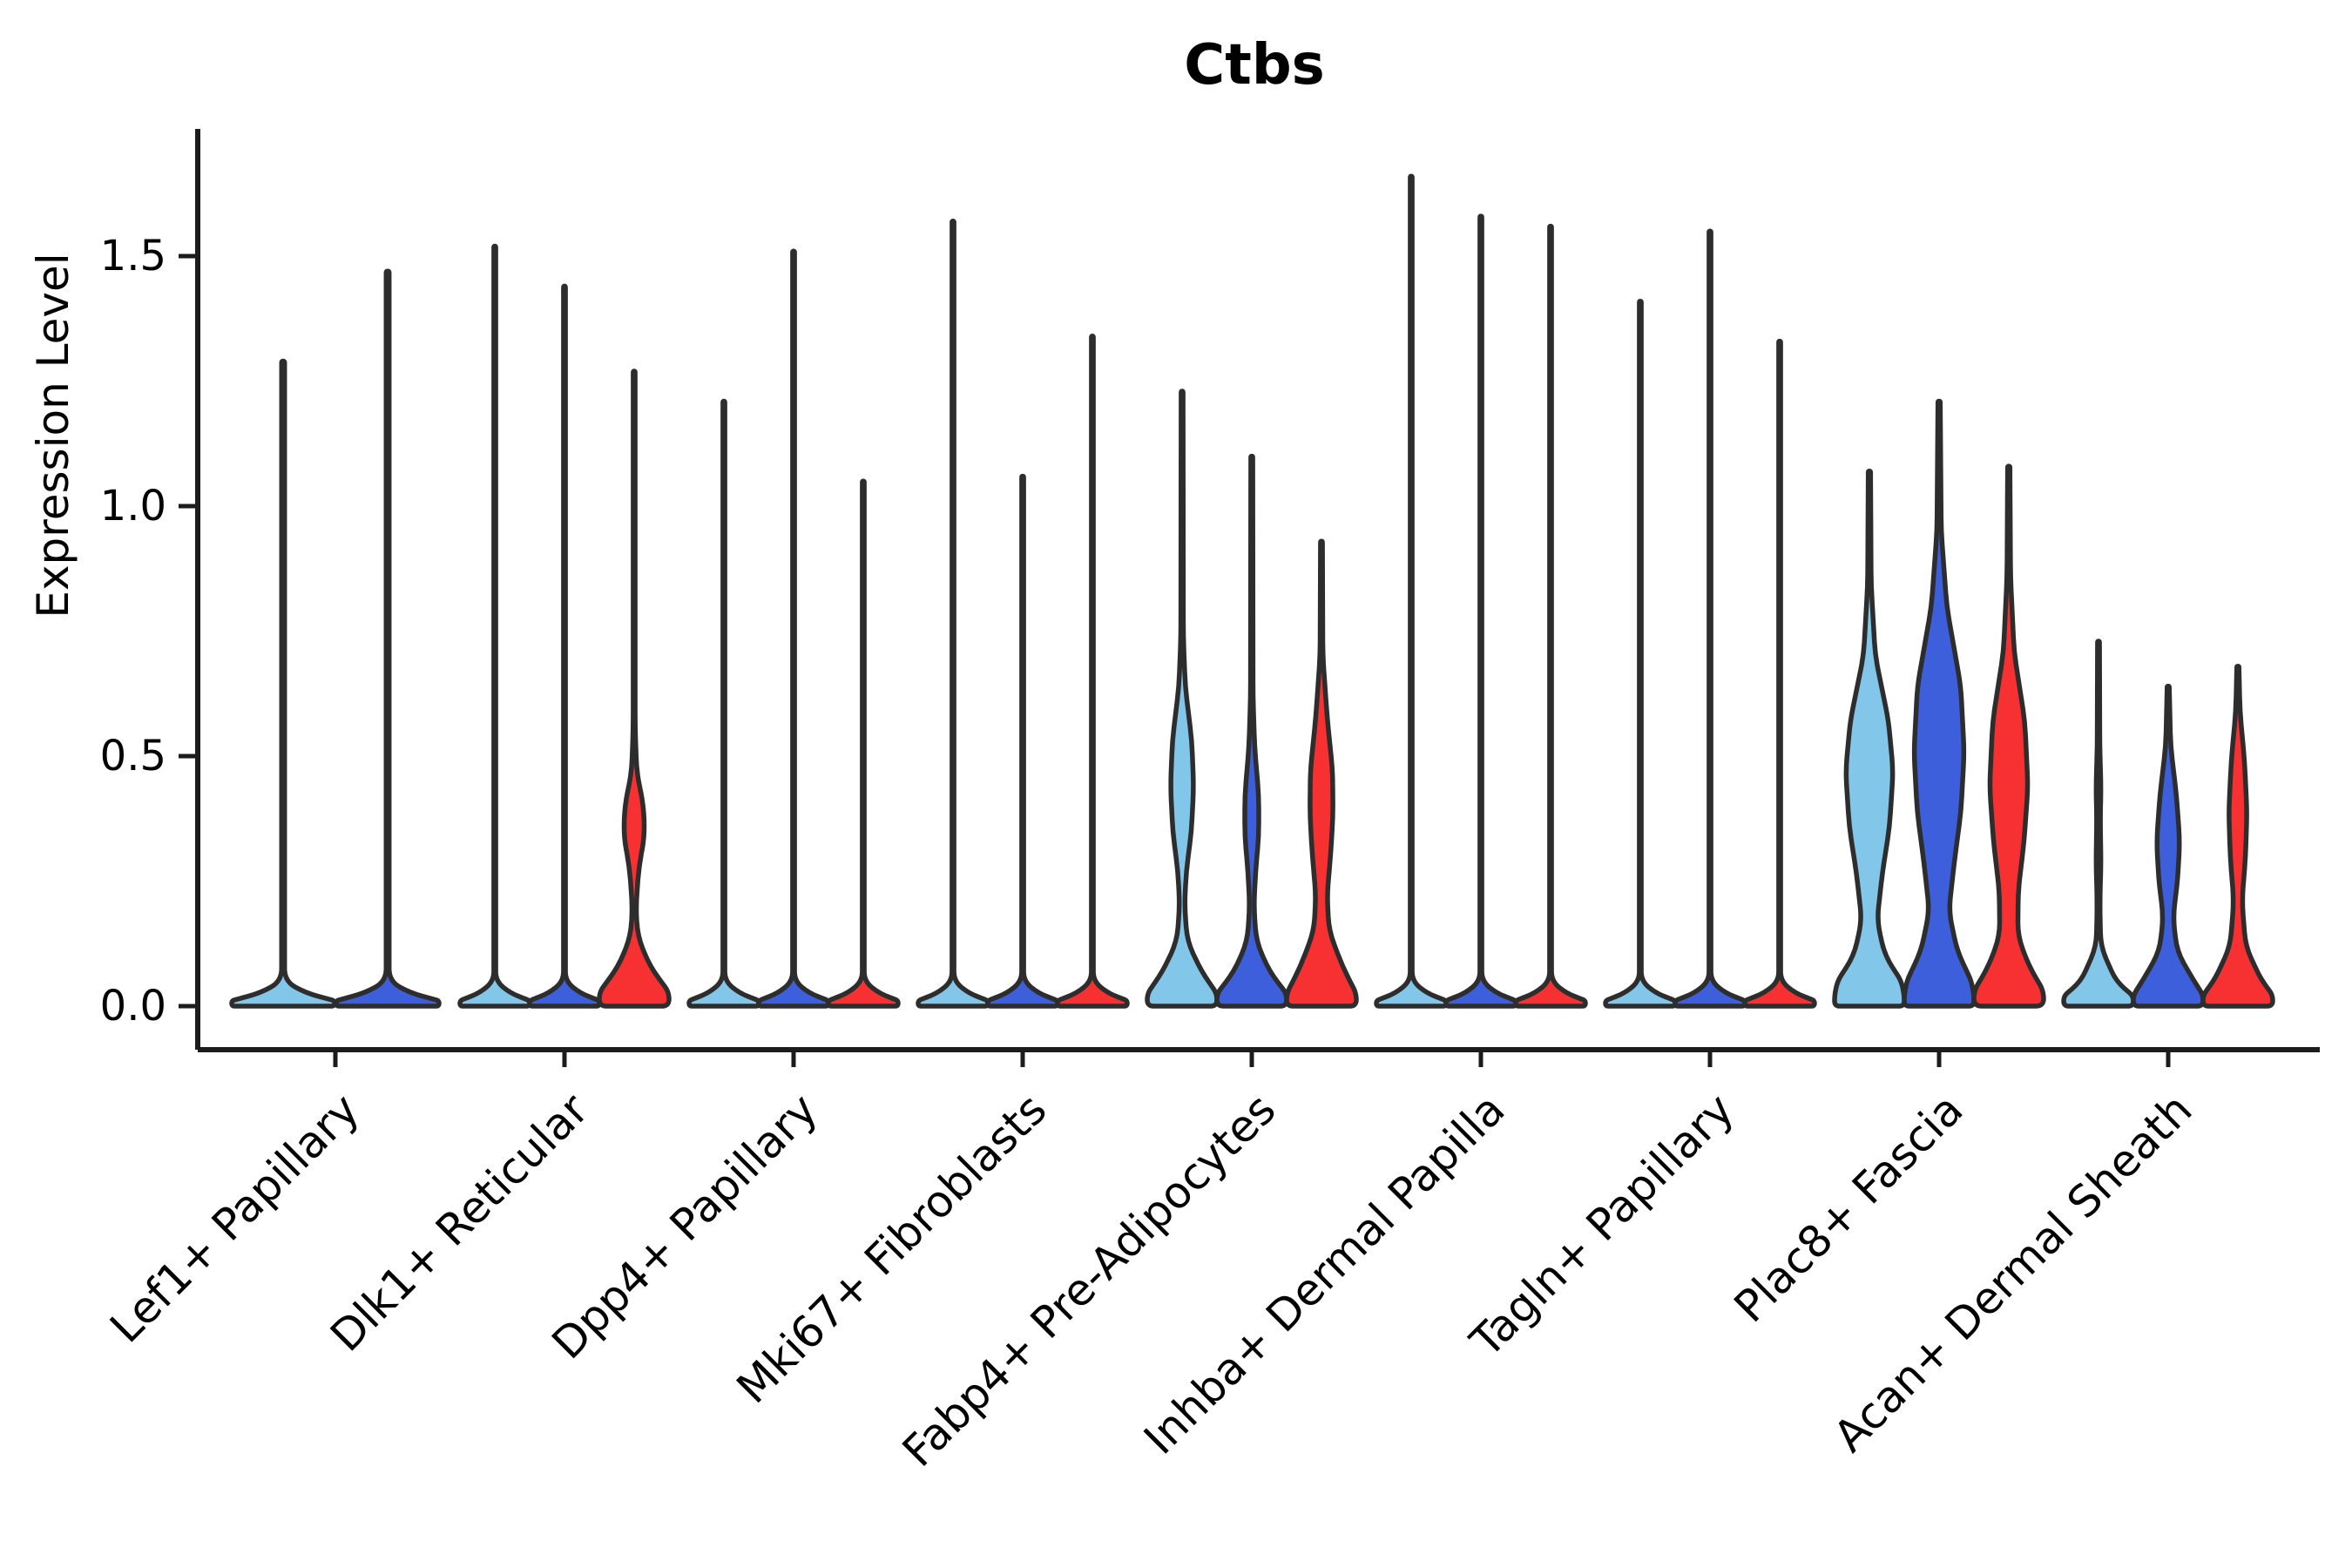 The height and width of the screenshot is (1568, 2352). Describe the element at coordinates (388, 638) in the screenshot. I see `violin-lef1-papillary-royalblue` at that location.